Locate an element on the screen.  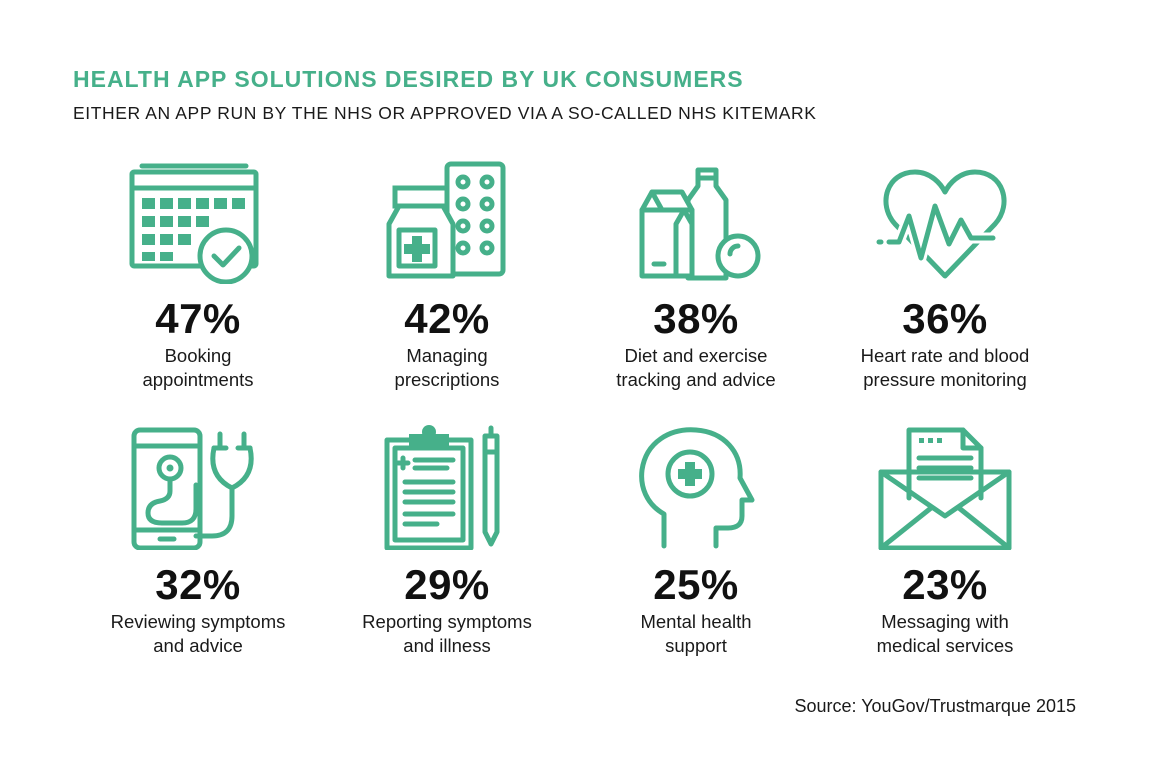
source-note: Source: YouGov/Trustmarque 2015 is located at coordinates (935, 706).